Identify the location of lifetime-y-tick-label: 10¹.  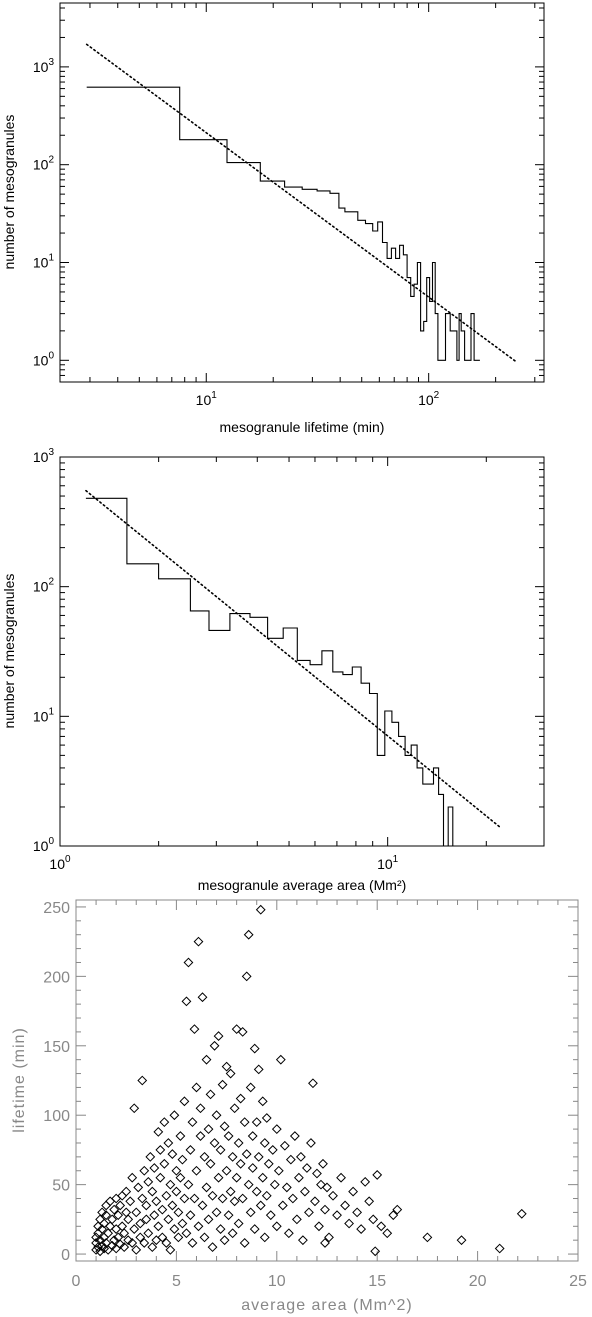
(44, 261).